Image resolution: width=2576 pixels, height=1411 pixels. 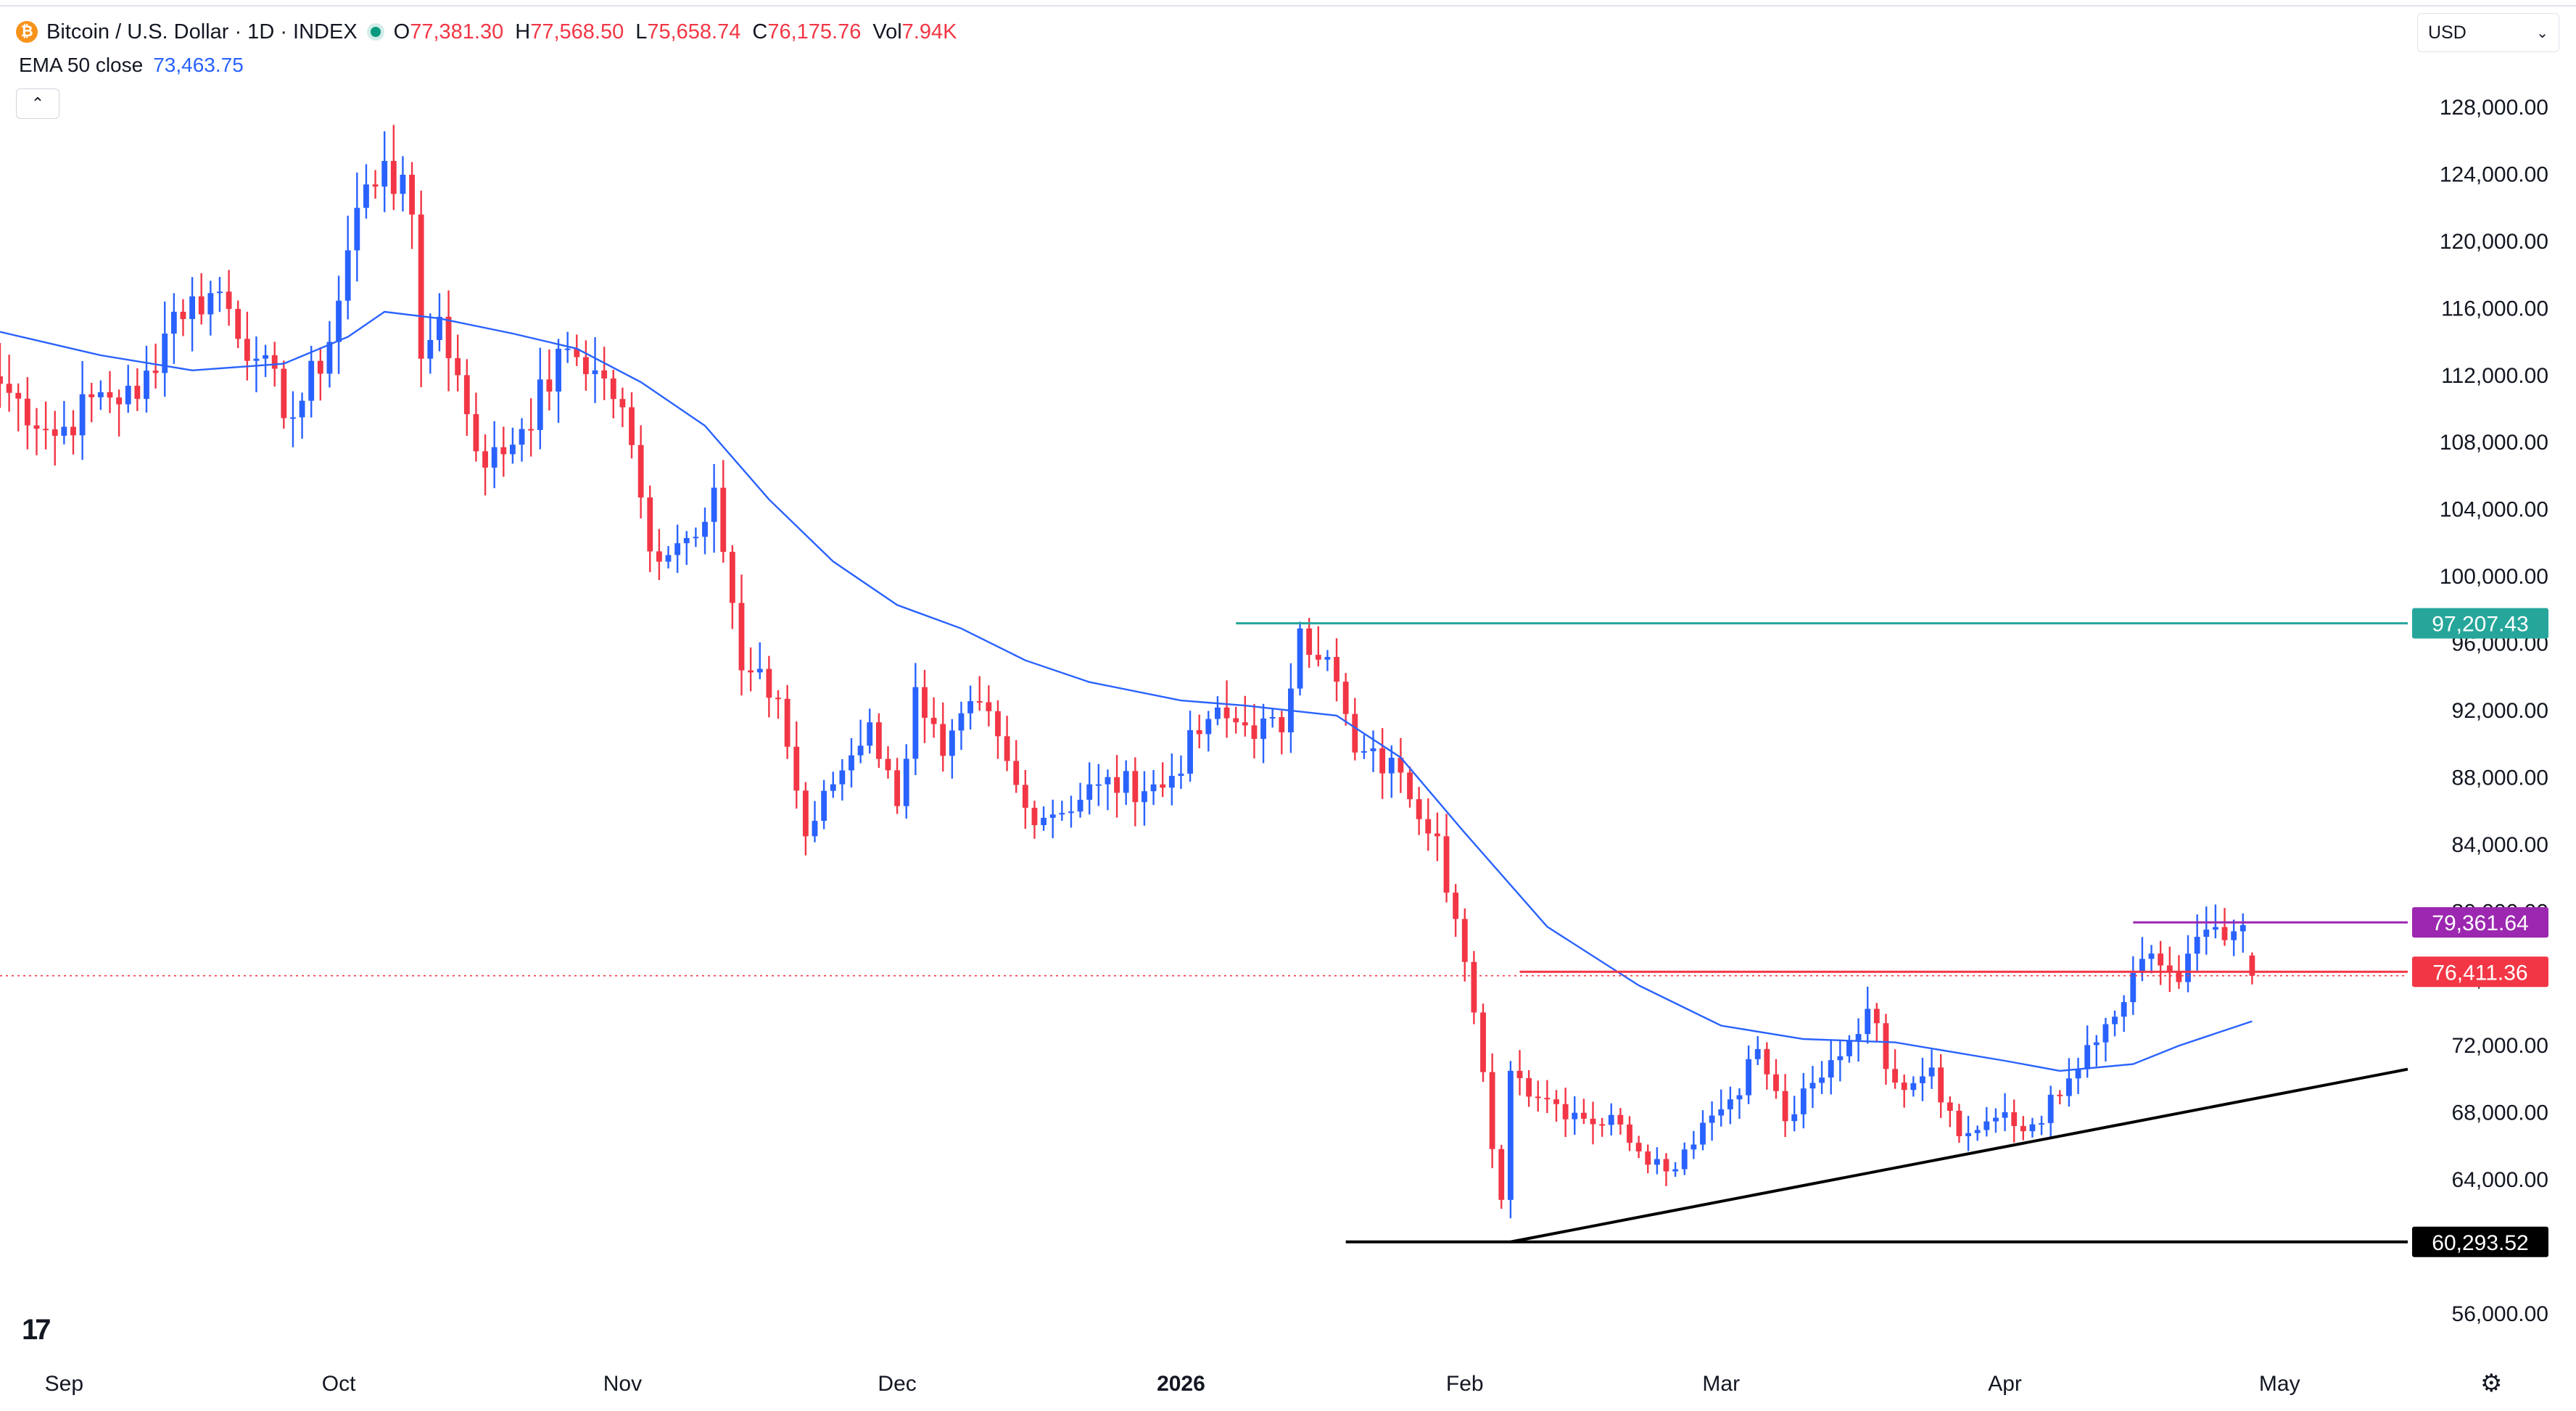 What do you see at coordinates (131, 65) in the screenshot?
I see `ema-legend: EMA 50 close 73,463.75` at bounding box center [131, 65].